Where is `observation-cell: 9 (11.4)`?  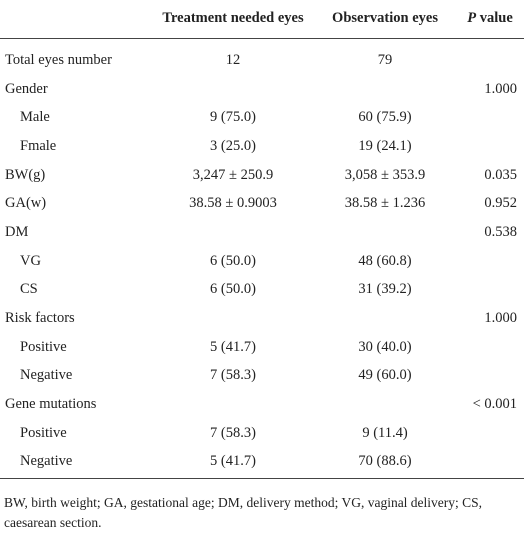 observation-cell: 9 (11.4) is located at coordinates (385, 432).